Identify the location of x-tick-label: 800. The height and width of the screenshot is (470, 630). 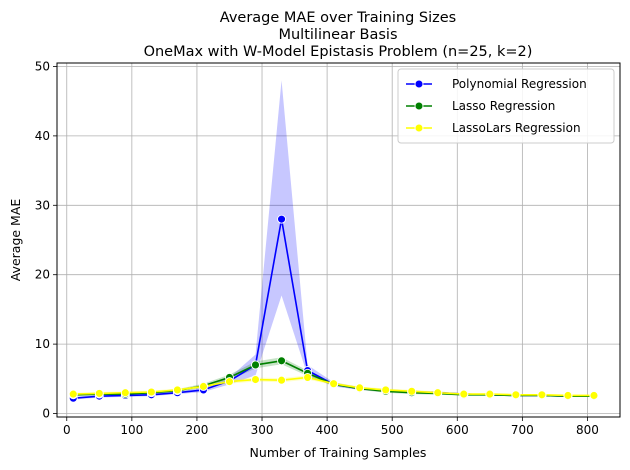
(587, 430).